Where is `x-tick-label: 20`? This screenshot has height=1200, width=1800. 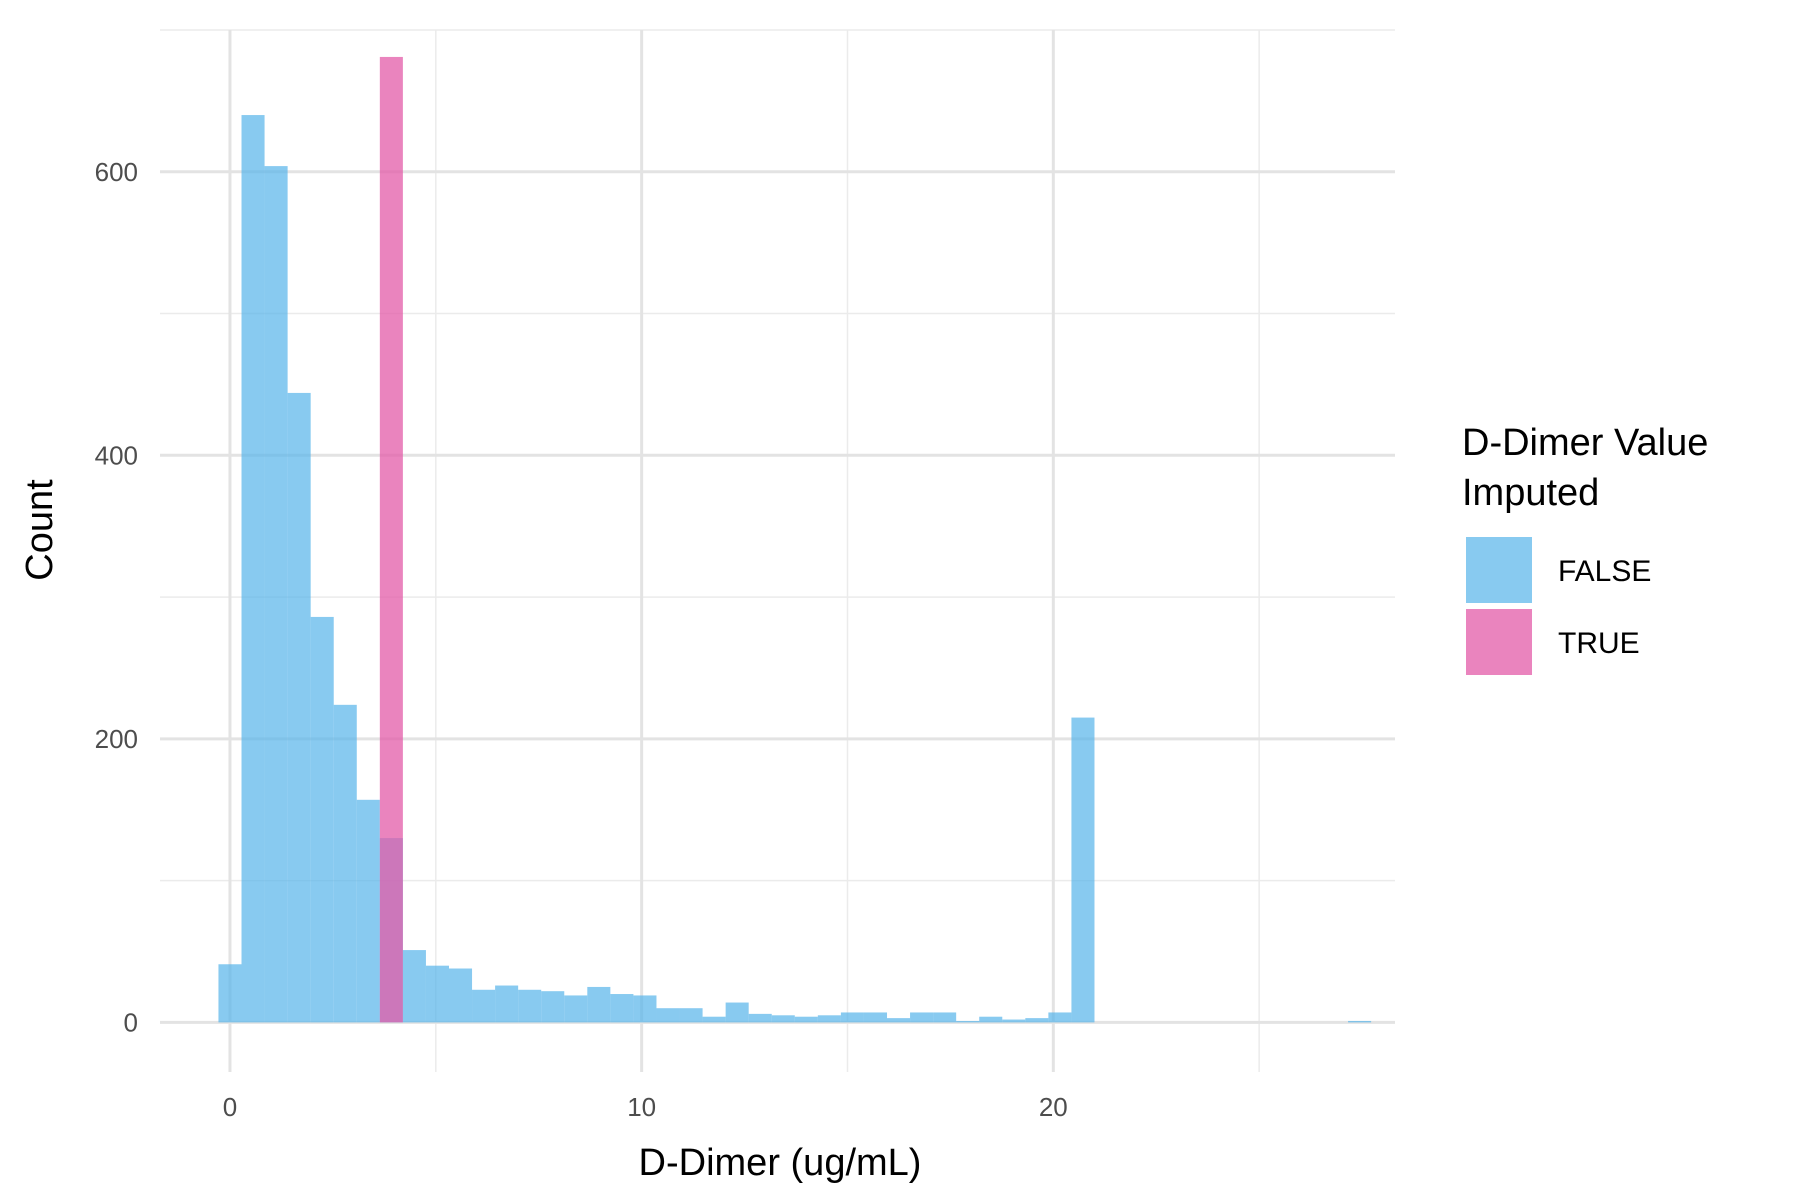
x-tick-label: 20 is located at coordinates (1053, 1107).